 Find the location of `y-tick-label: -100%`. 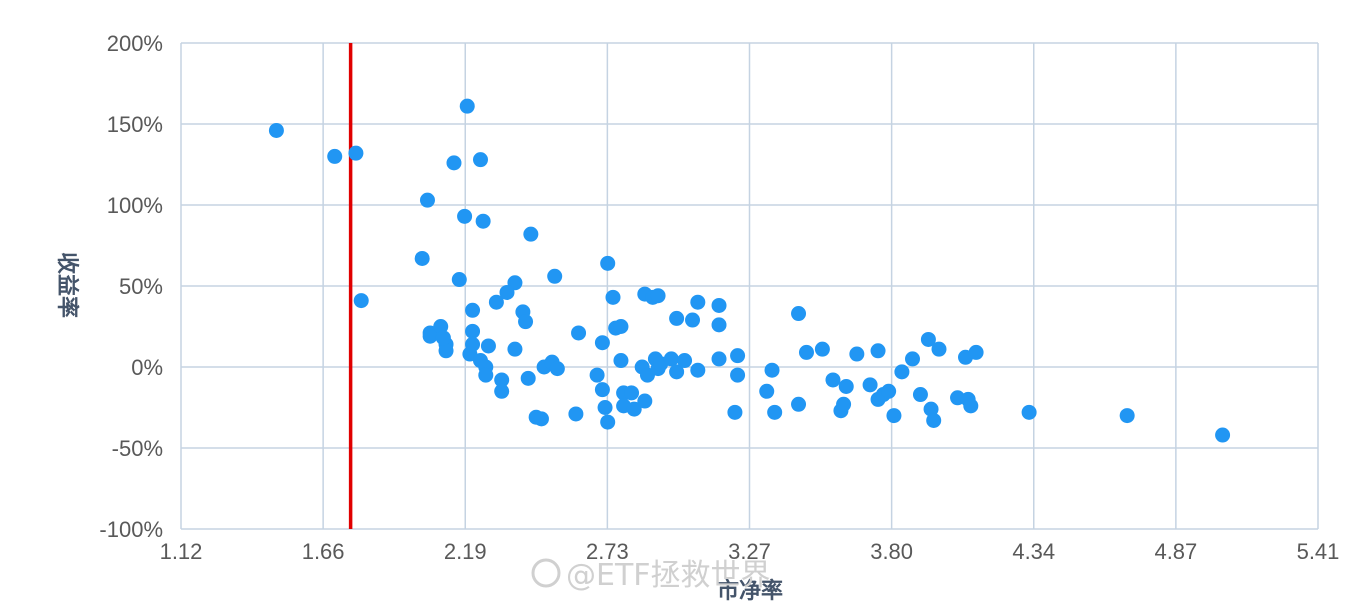

y-tick-label: -100% is located at coordinates (131, 529).